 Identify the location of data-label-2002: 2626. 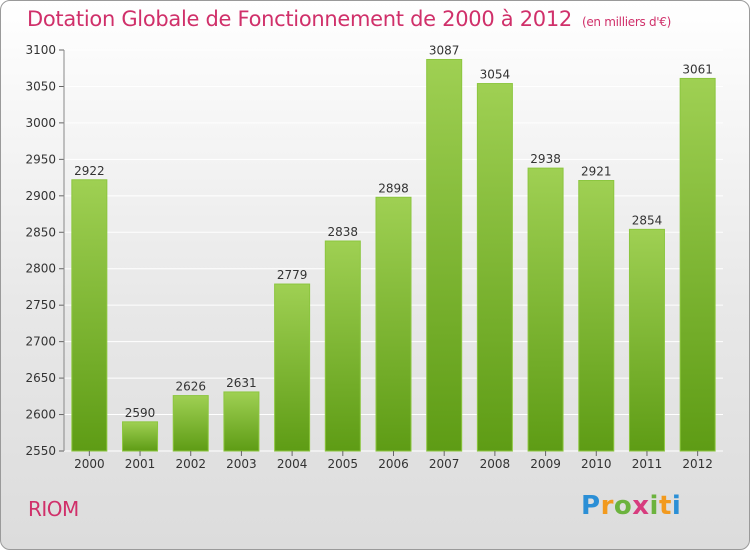
(190, 387).